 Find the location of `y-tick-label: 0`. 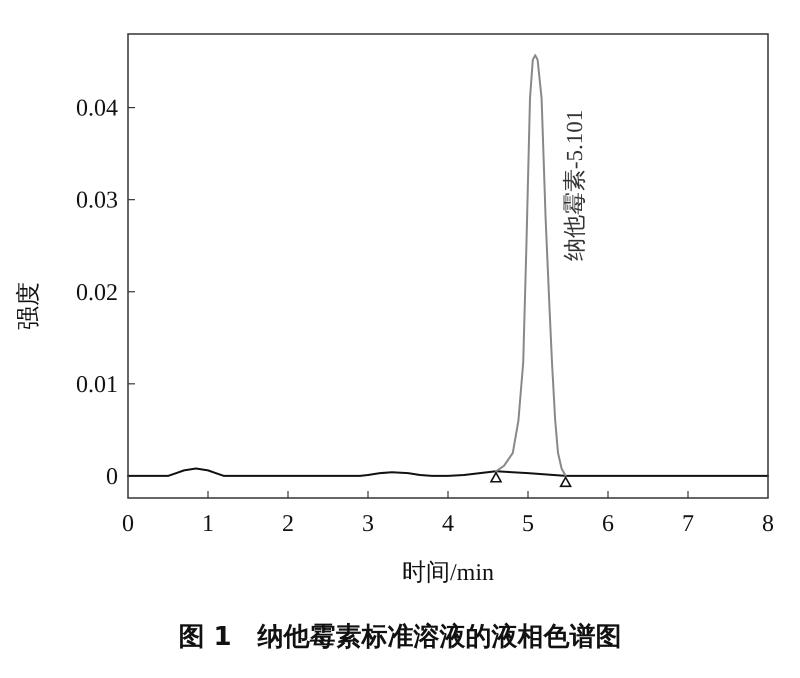

y-tick-label: 0 is located at coordinates (112, 477).